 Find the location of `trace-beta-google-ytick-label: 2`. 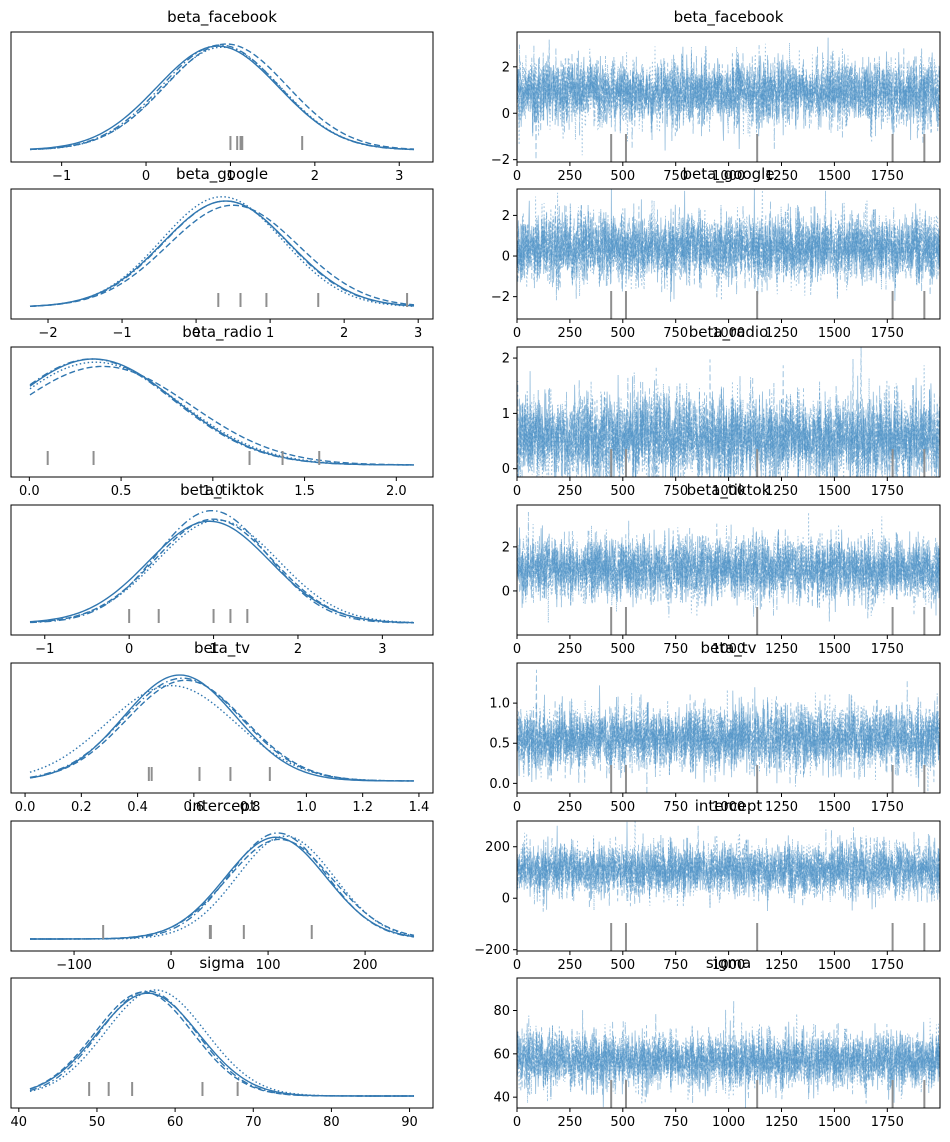

trace-beta-google-ytick-label: 2 is located at coordinates (506, 216).